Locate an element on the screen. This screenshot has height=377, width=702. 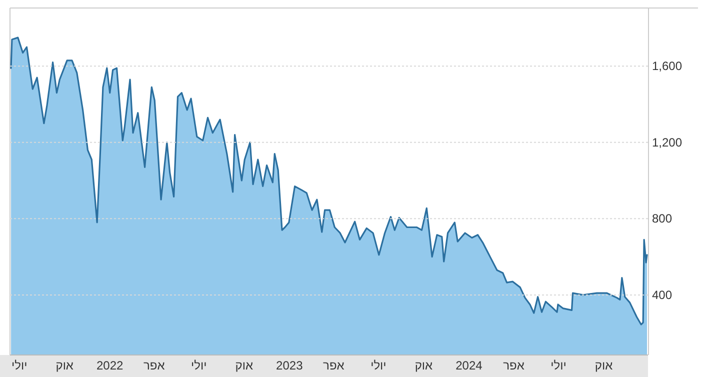
x-tick-label: 2024 is located at coordinates (469, 365).